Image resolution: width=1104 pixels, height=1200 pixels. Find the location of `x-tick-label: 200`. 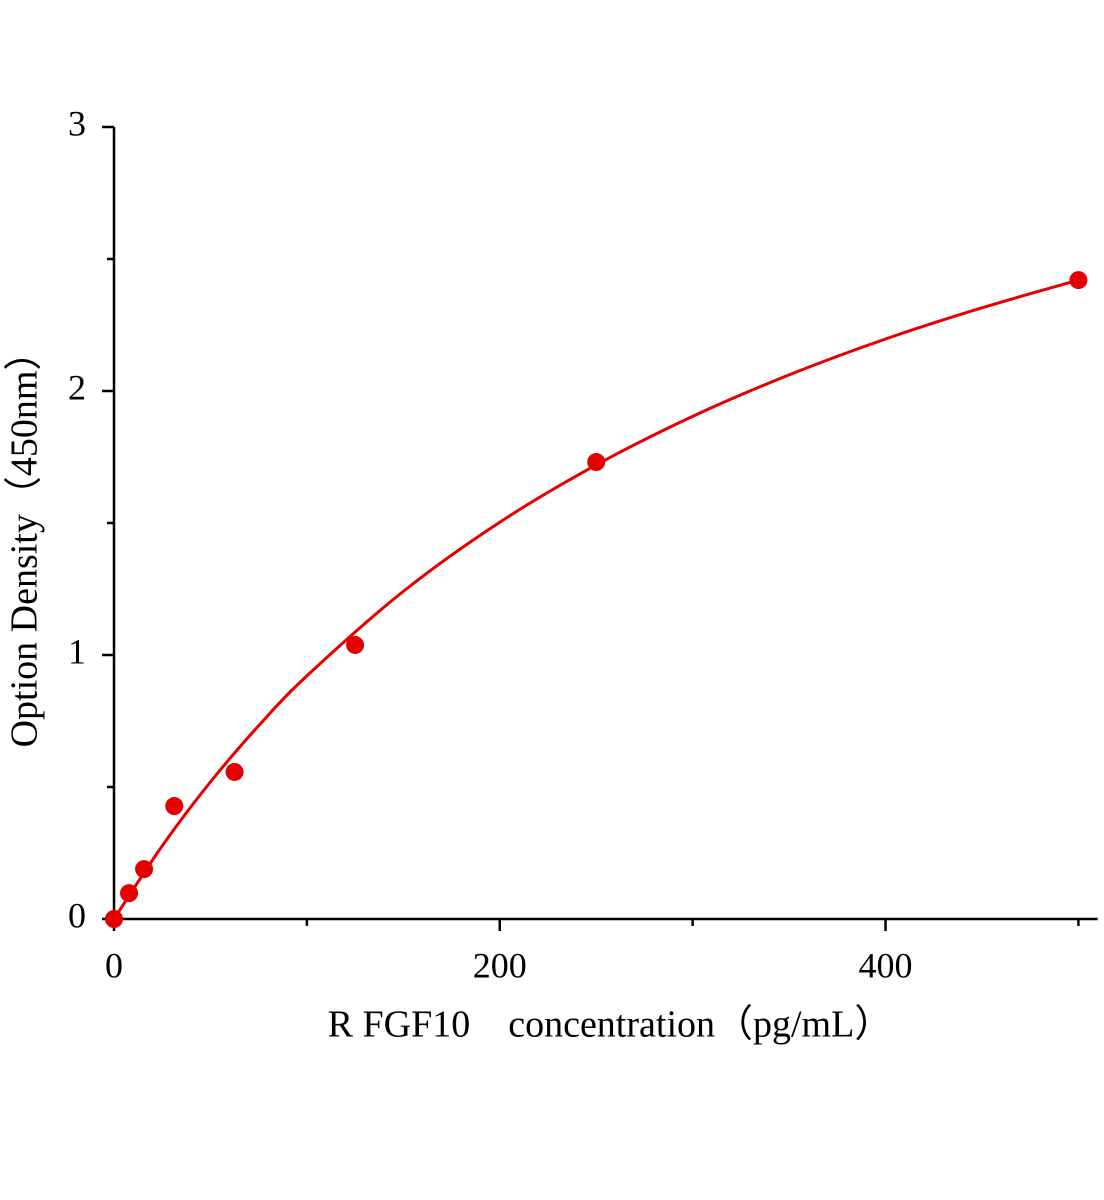

x-tick-label: 200 is located at coordinates (500, 965).